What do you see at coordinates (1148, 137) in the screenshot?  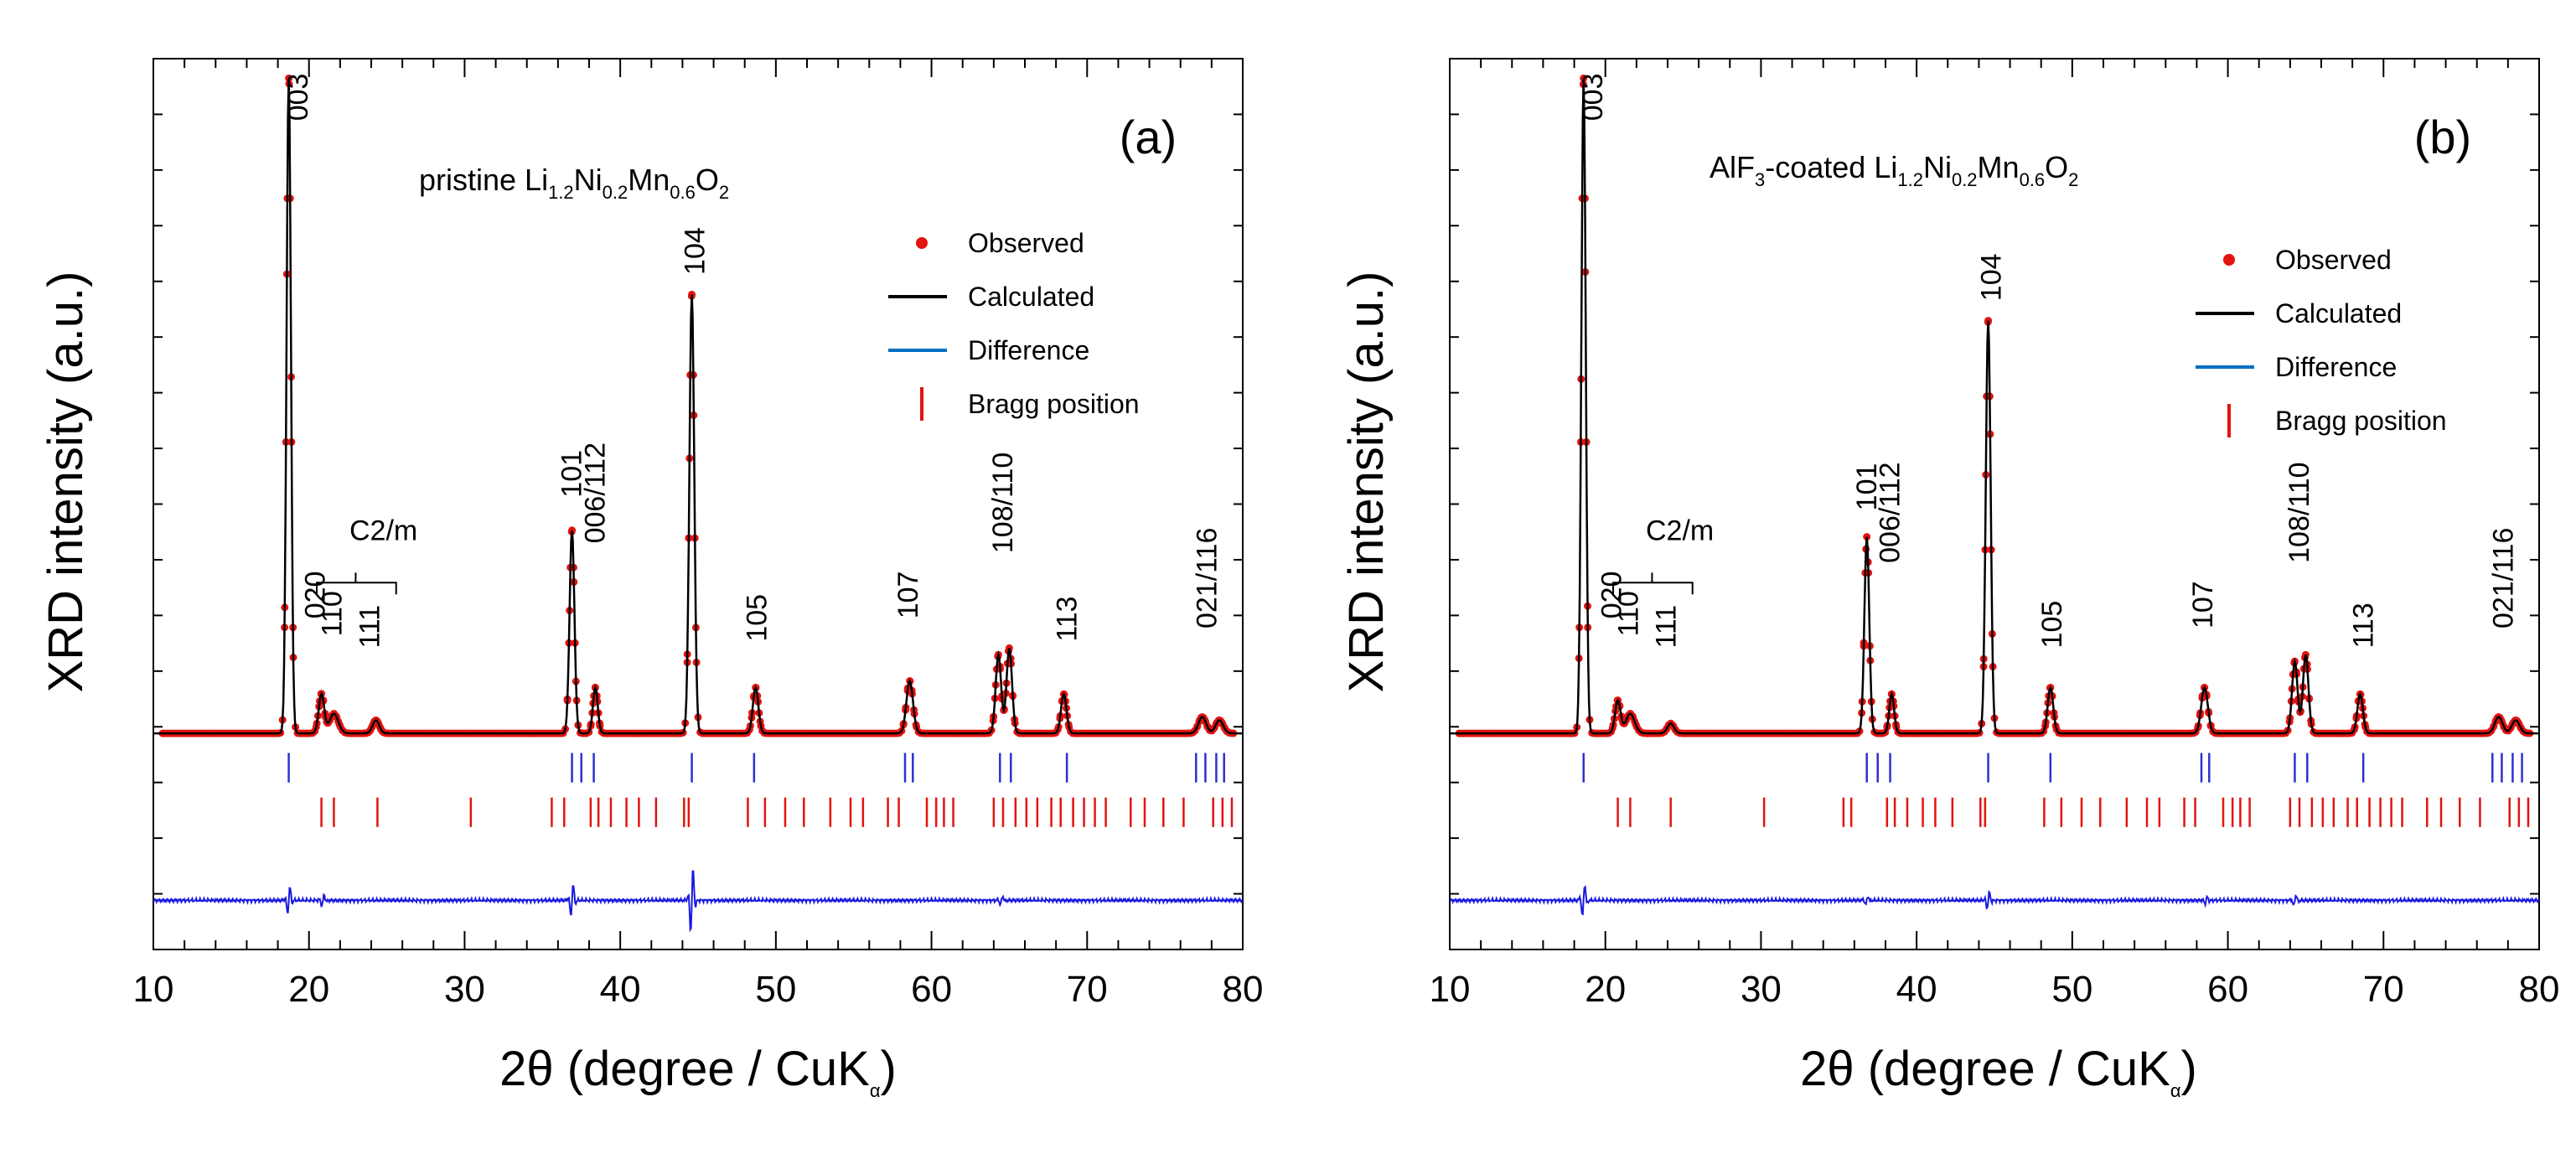 I see `panel-letter: (a)` at bounding box center [1148, 137].